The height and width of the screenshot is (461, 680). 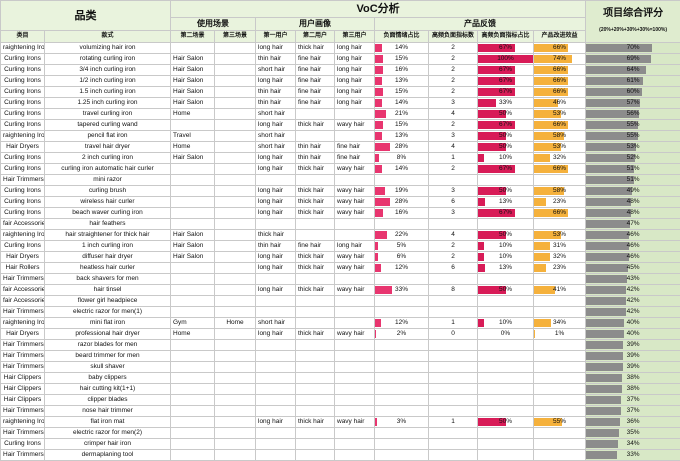 I want to click on overall-score-cell: 36%, so click(x=633, y=422).